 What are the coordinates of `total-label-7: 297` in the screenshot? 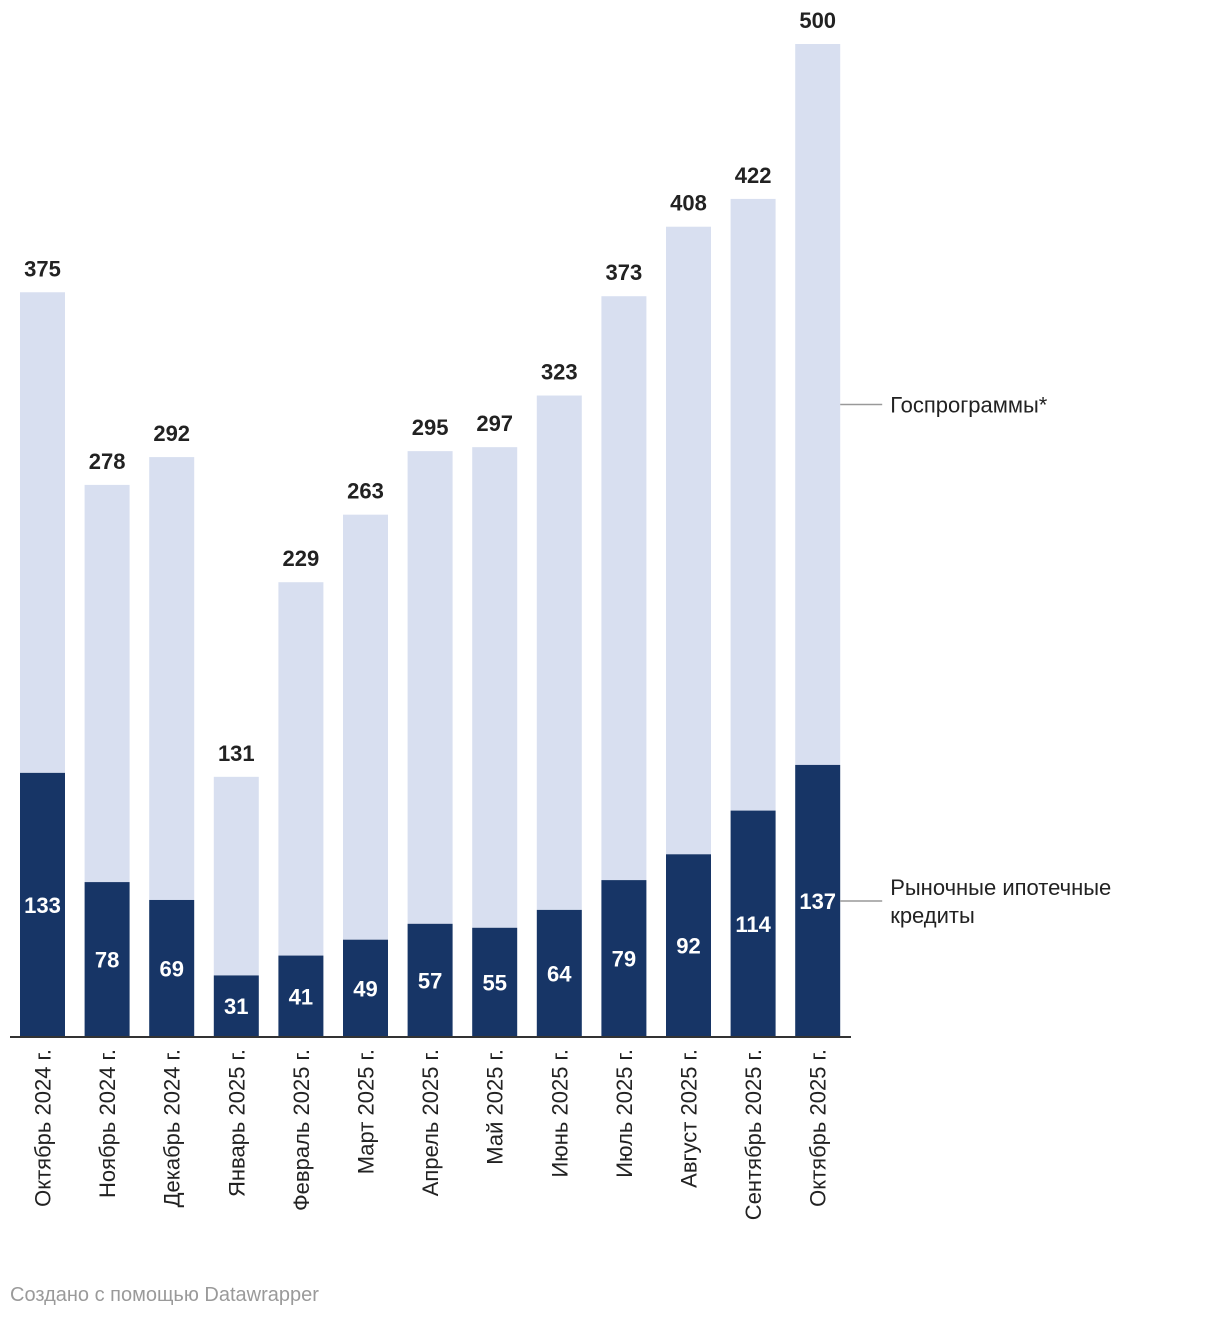 It's located at (494, 423).